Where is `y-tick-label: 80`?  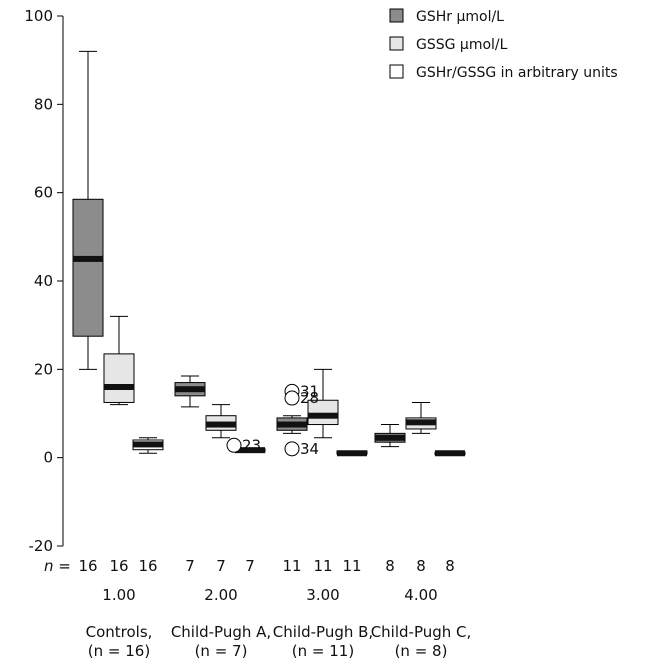
y-tick-label: 80 is located at coordinates (43, 104).